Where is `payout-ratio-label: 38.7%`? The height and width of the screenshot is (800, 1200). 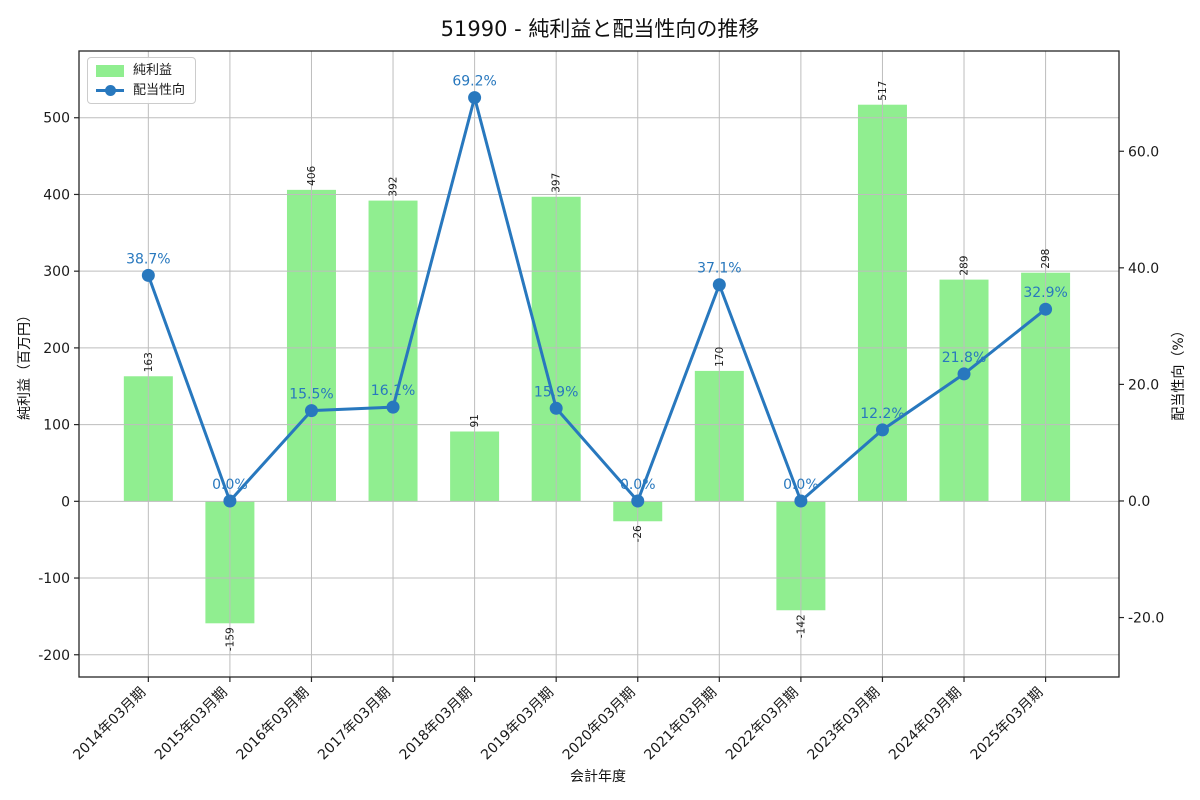
payout-ratio-label: 38.7% is located at coordinates (148, 259).